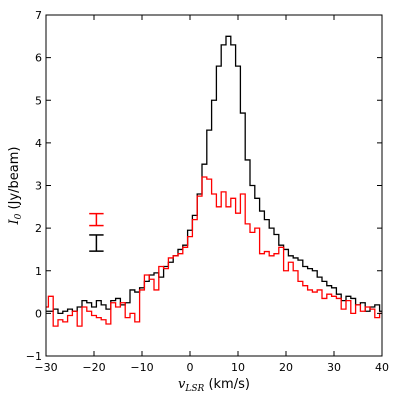 The width and height of the screenshot is (400, 400). What do you see at coordinates (182, 384) in the screenshot?
I see `x-axis-label-main: v` at bounding box center [182, 384].